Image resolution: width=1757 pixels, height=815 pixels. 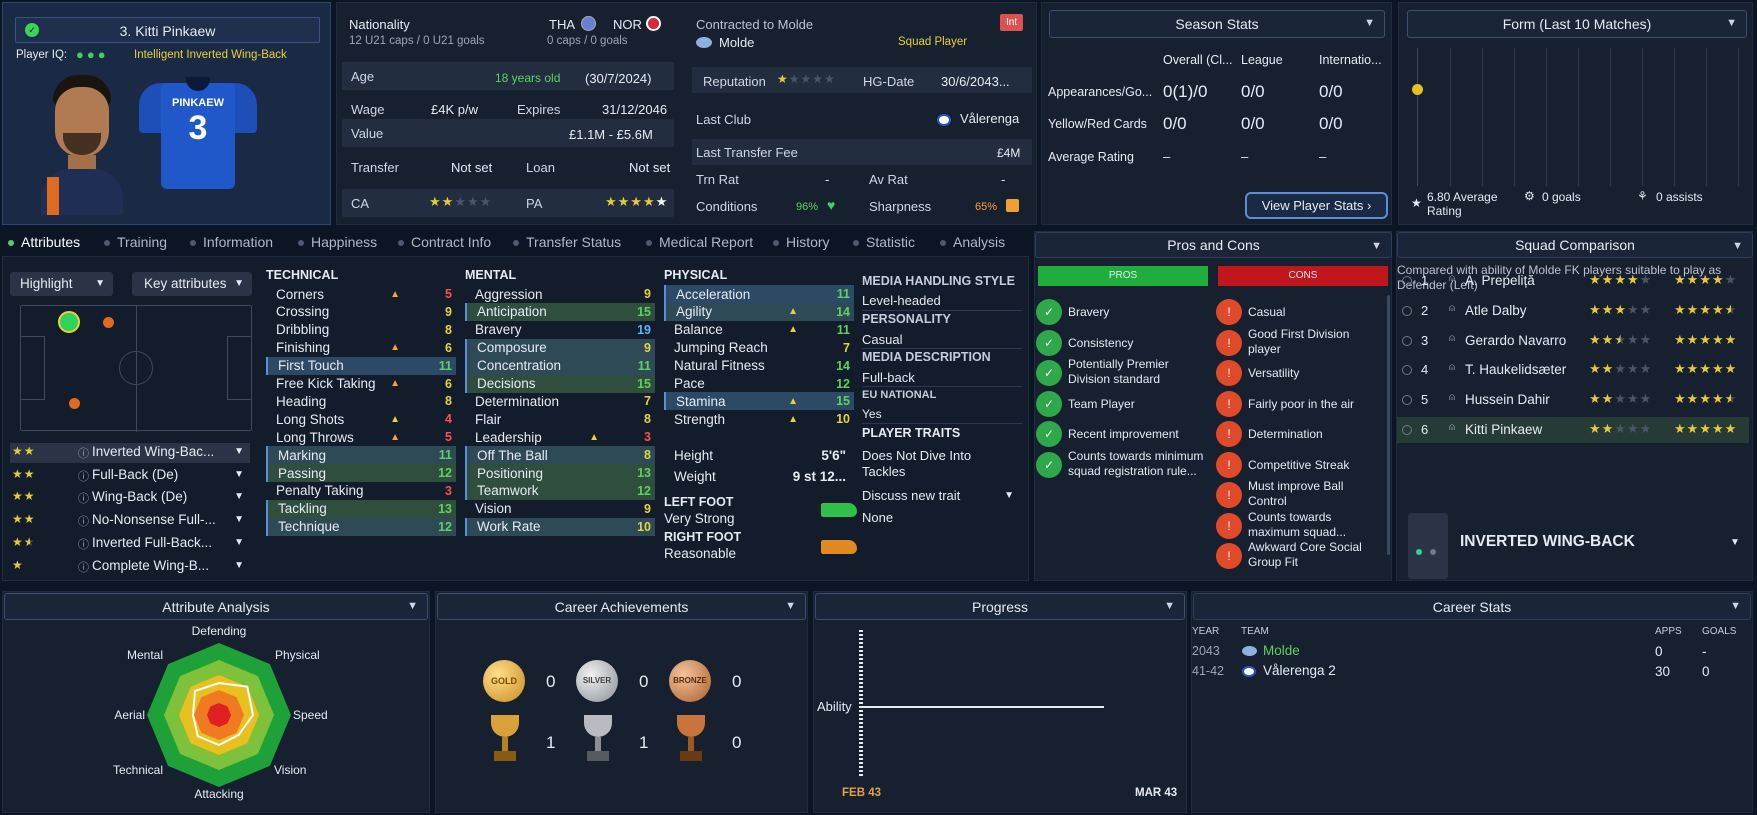 What do you see at coordinates (560, 455) in the screenshot?
I see `attribute-row: Off The Ball 8` at bounding box center [560, 455].